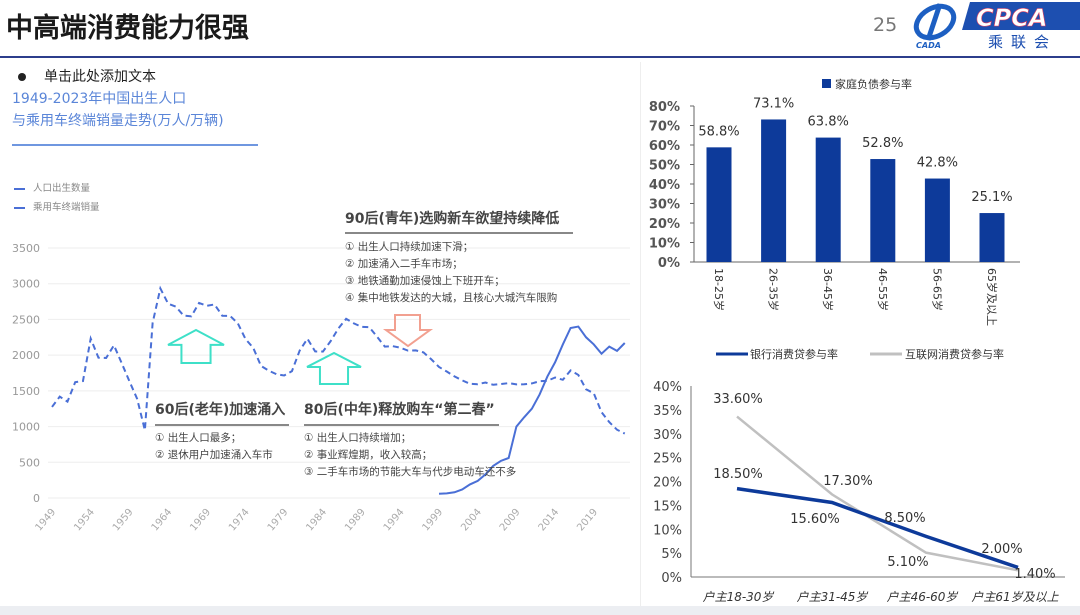  I want to click on category-label: 户主31-45岁, so click(833, 597).